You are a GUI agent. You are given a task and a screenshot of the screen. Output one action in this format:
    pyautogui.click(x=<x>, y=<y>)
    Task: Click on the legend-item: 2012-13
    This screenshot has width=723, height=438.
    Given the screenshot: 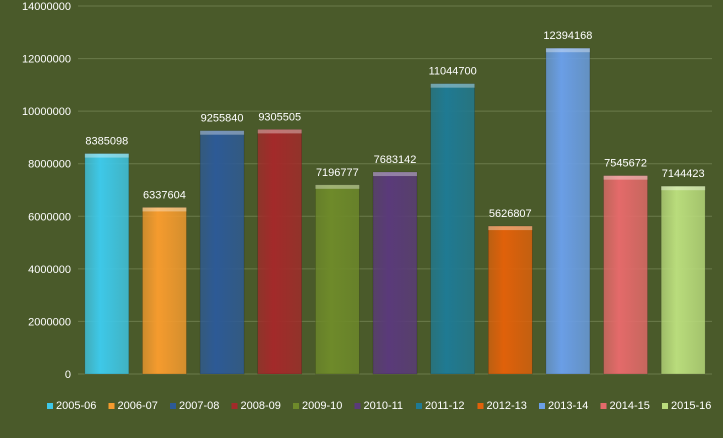 What is the action you would take?
    pyautogui.click(x=502, y=406)
    